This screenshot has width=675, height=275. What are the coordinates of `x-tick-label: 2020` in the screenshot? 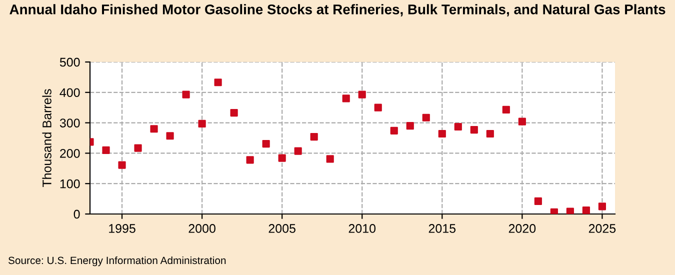 It's located at (522, 228).